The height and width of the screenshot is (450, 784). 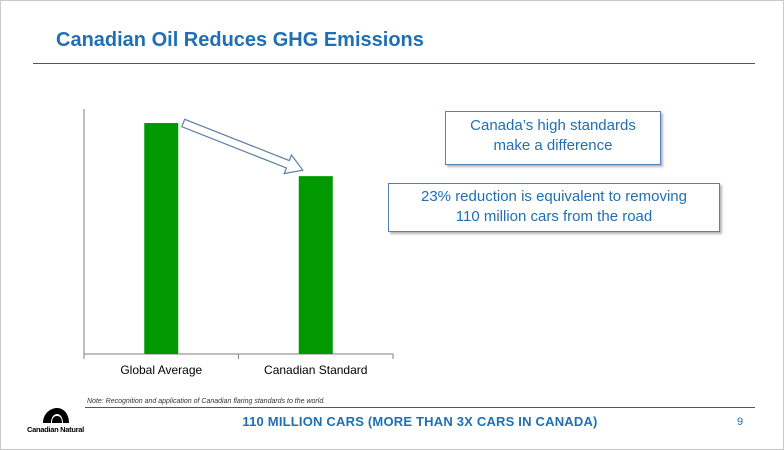 I want to click on reduction-arrow, so click(x=242, y=146).